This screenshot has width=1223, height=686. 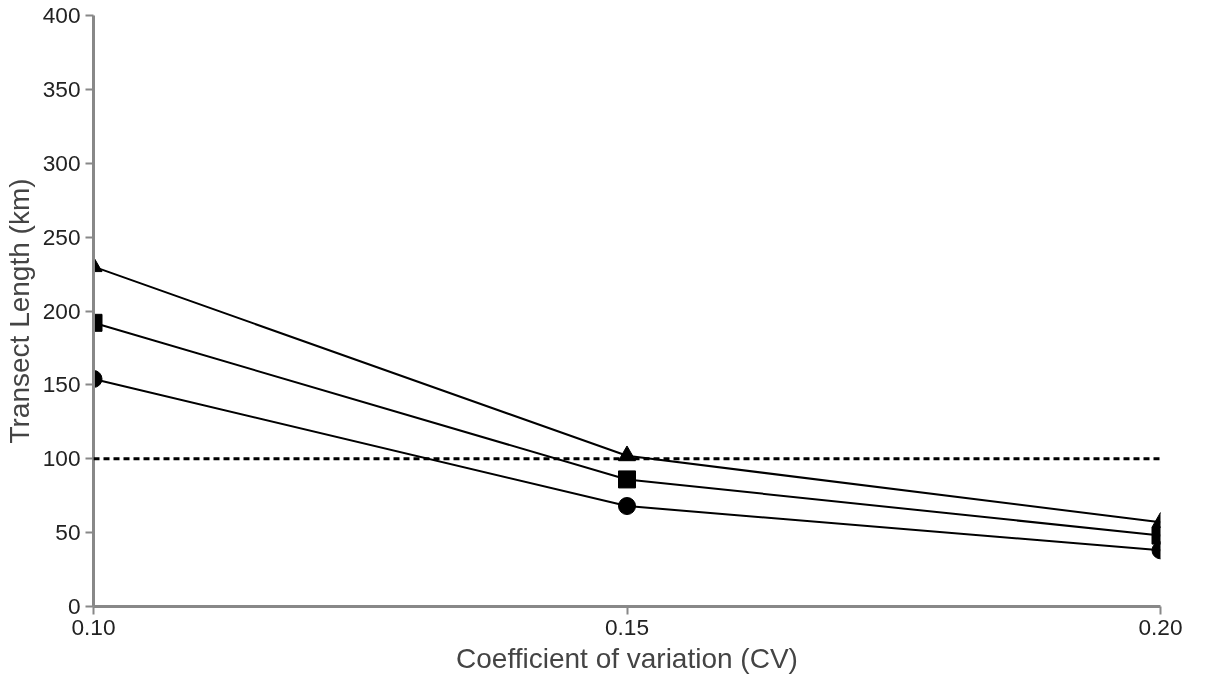 I want to click on x-tick-label: 0.20, so click(x=1160, y=626).